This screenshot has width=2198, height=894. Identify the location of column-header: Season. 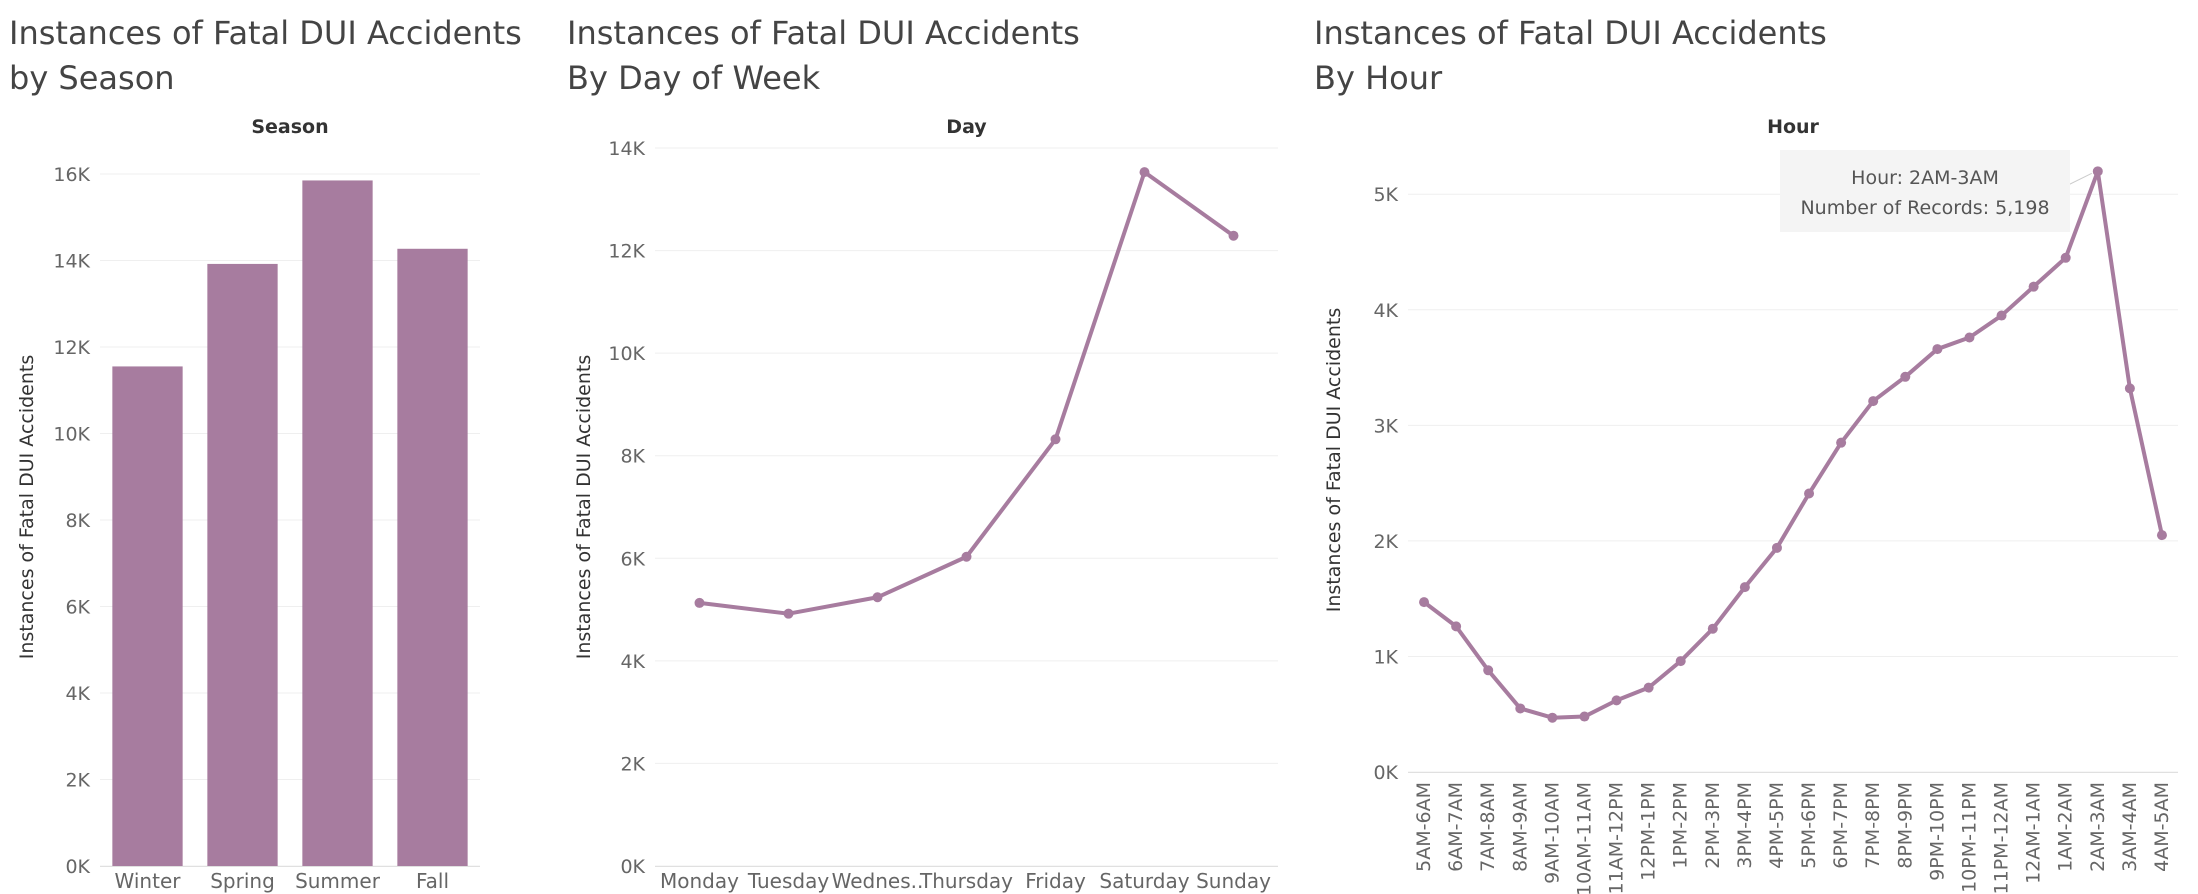
(289, 127).